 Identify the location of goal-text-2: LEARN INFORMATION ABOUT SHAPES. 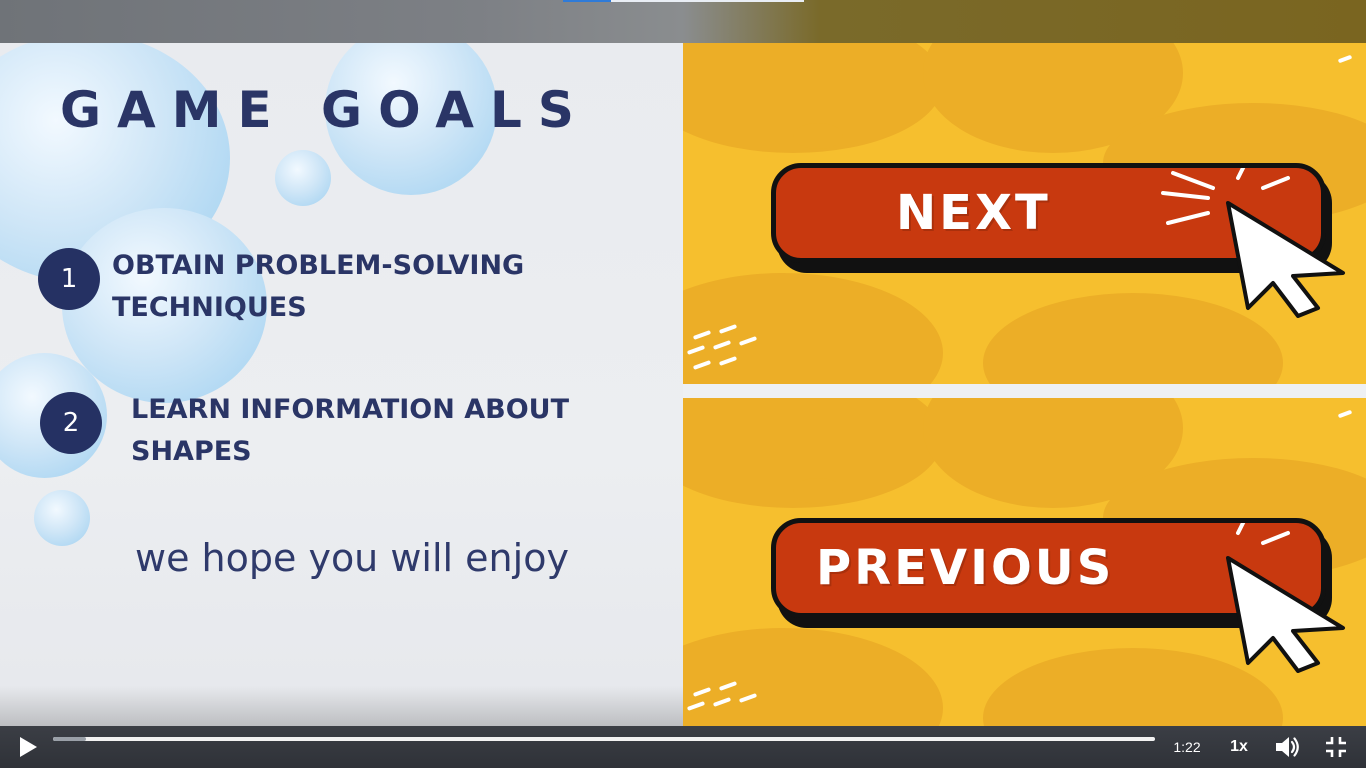
(350, 430).